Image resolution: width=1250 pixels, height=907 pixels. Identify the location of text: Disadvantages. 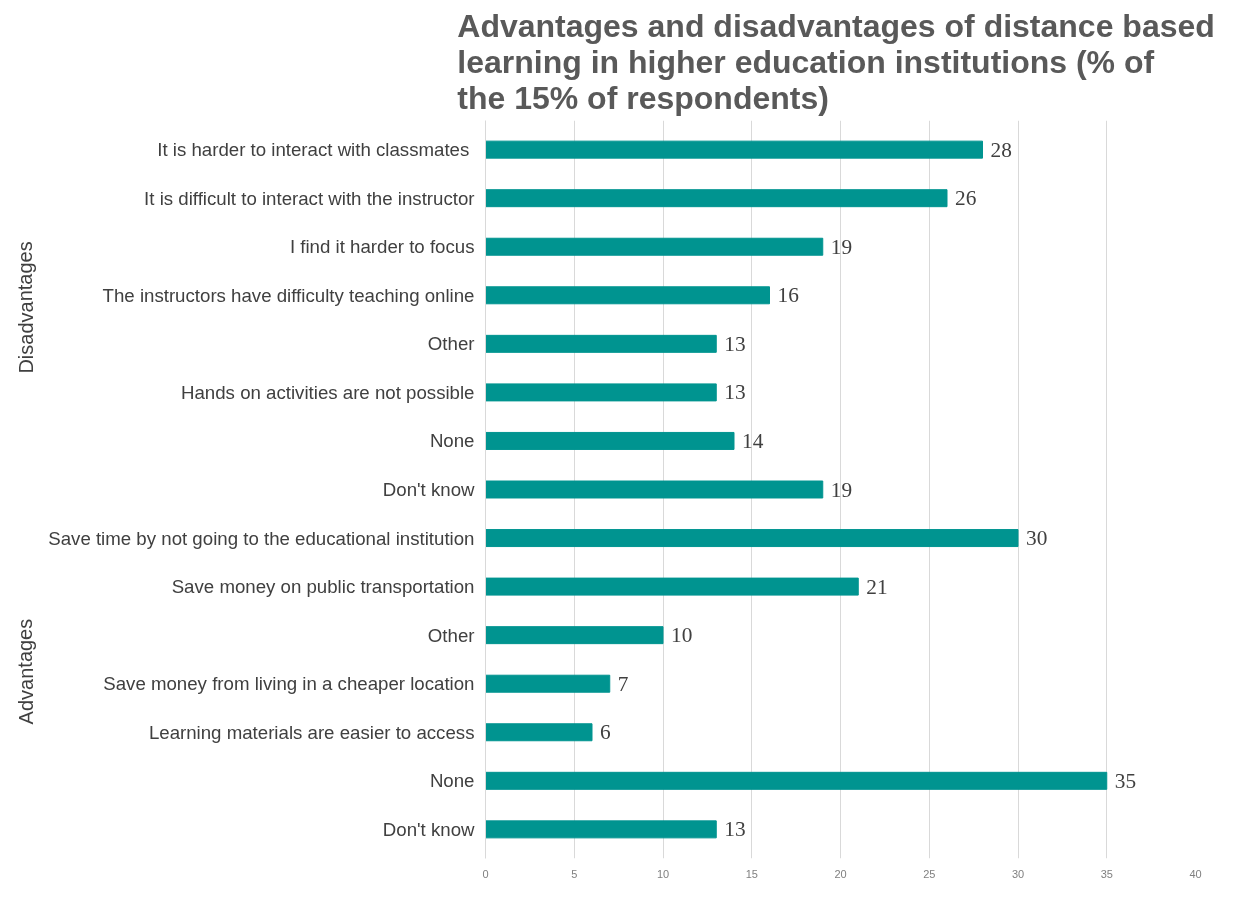
(25, 307).